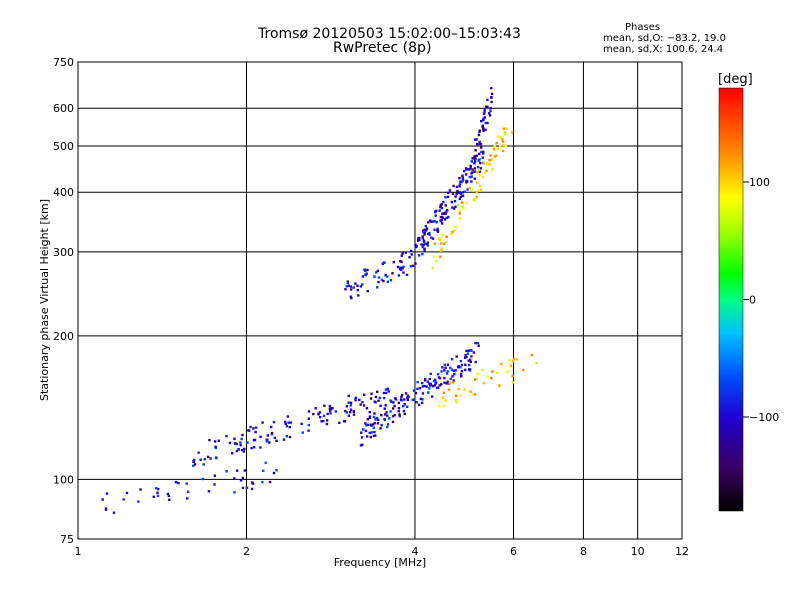  What do you see at coordinates (380, 562) in the screenshot?
I see `x-axis-label: Frequency [MHz]` at bounding box center [380, 562].